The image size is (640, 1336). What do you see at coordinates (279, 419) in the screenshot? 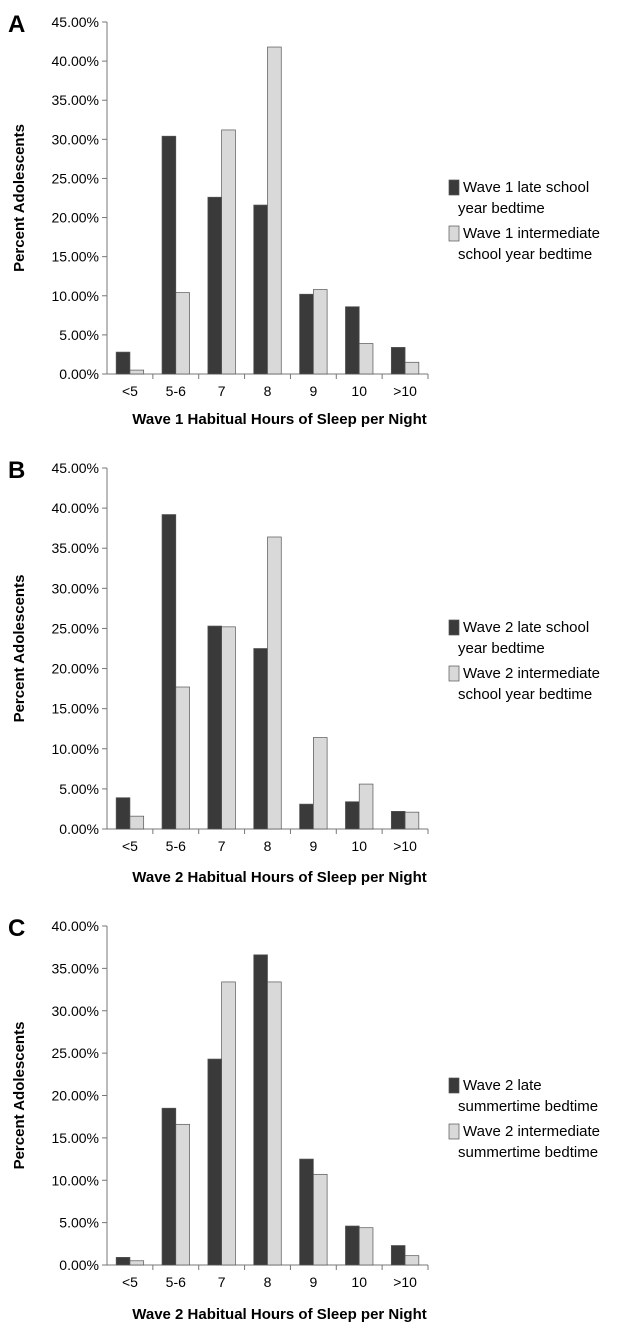
I see `x-axis-title-a: Wave 1 Habitual Hours of Sleep per Night` at bounding box center [279, 419].